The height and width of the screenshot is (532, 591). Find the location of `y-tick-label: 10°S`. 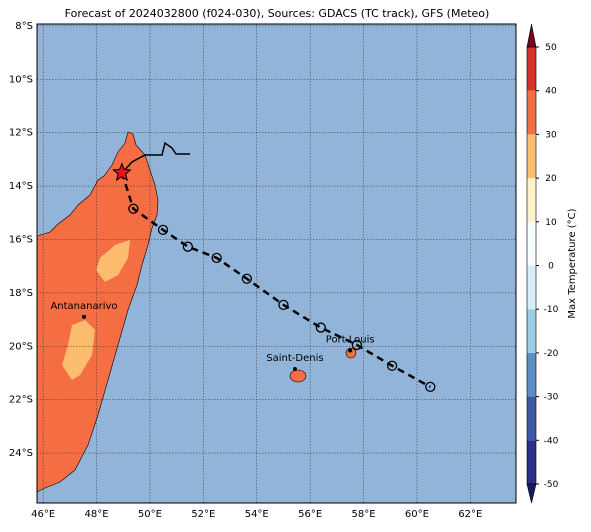

y-tick-label: 10°S is located at coordinates (21, 79).